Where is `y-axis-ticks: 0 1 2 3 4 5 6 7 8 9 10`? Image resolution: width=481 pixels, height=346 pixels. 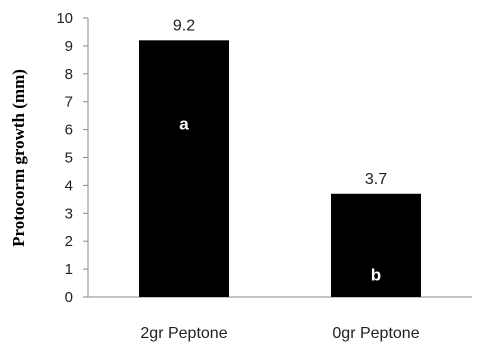 y-axis-ticks: 0 1 2 3 4 5 6 7 8 9 10 is located at coordinates (72, 158).